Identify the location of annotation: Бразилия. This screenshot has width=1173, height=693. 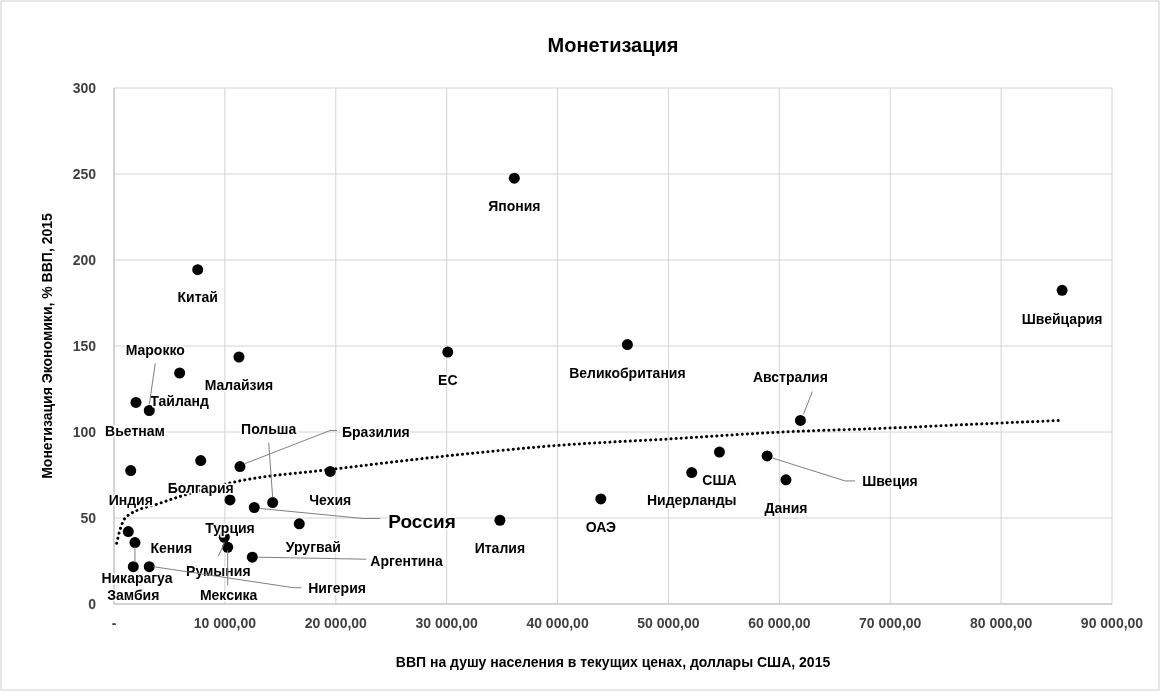
(375, 432).